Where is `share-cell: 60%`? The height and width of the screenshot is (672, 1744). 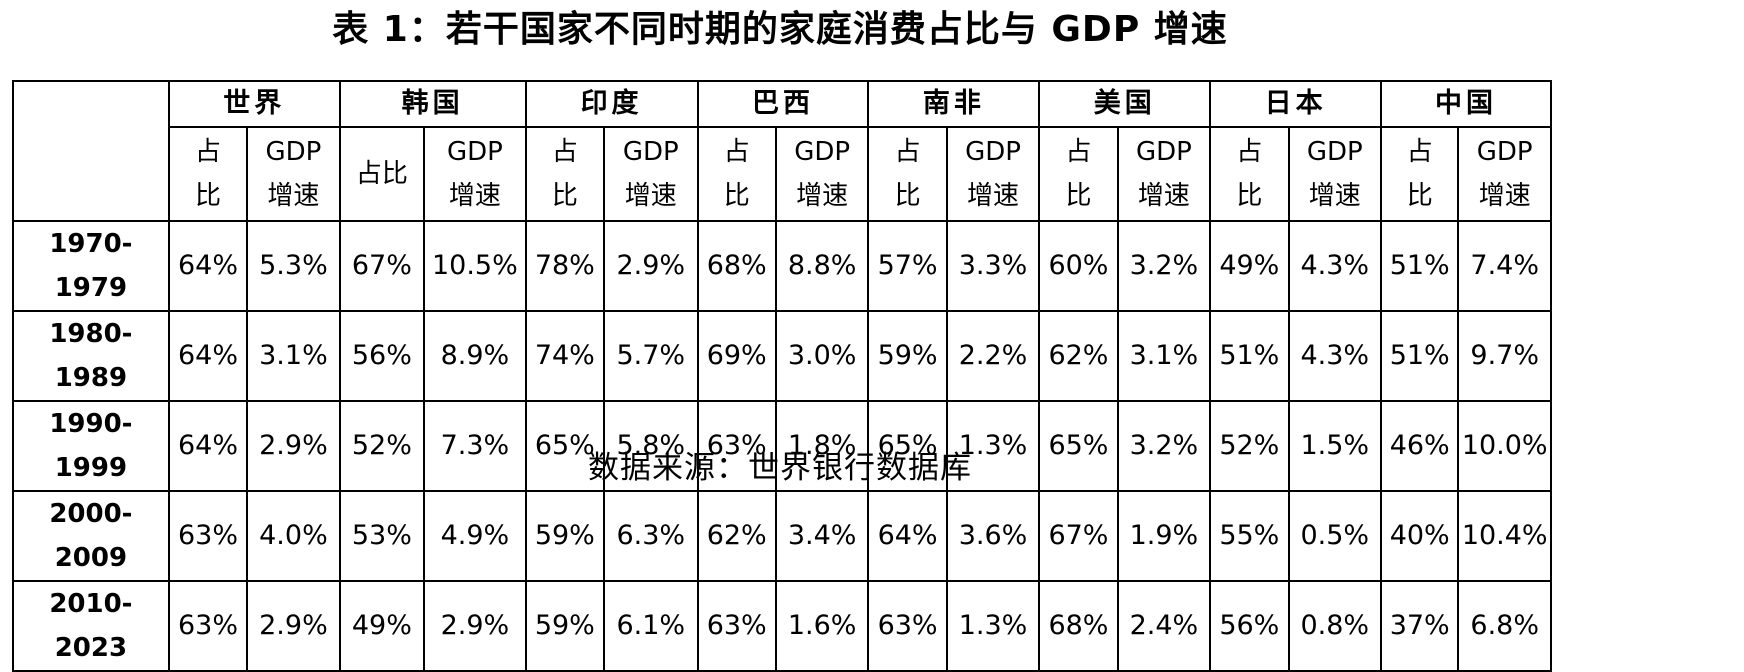 share-cell: 60% is located at coordinates (1078, 266).